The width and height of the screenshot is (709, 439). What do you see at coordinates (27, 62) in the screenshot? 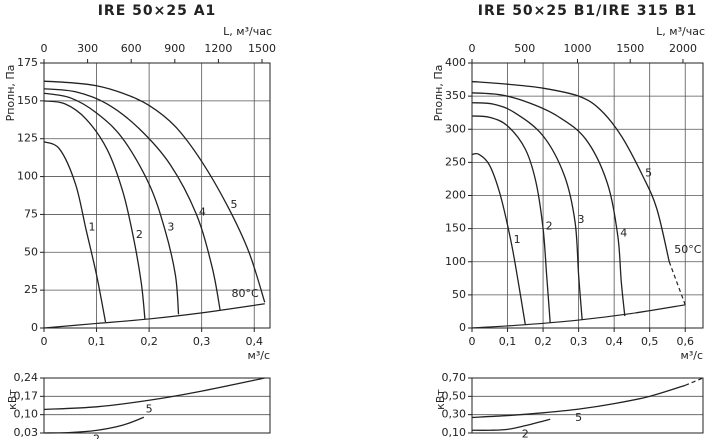
I see `y-tick-label: 175` at bounding box center [27, 62].